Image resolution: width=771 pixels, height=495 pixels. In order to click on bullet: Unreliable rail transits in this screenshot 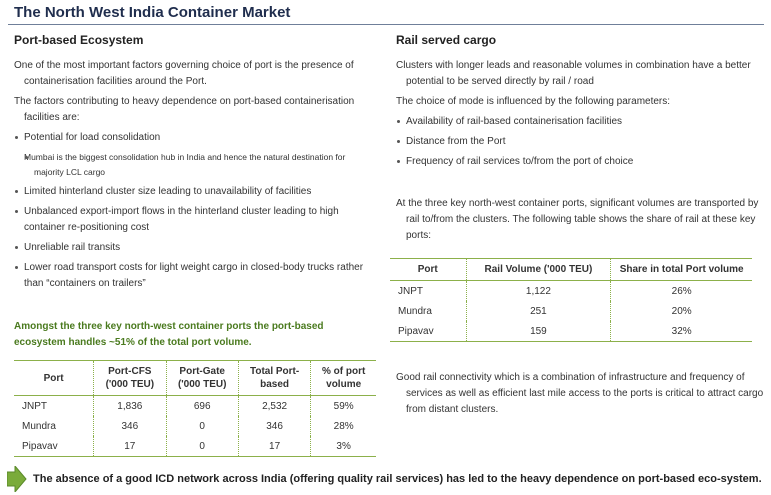, I will do `click(195, 248)`.